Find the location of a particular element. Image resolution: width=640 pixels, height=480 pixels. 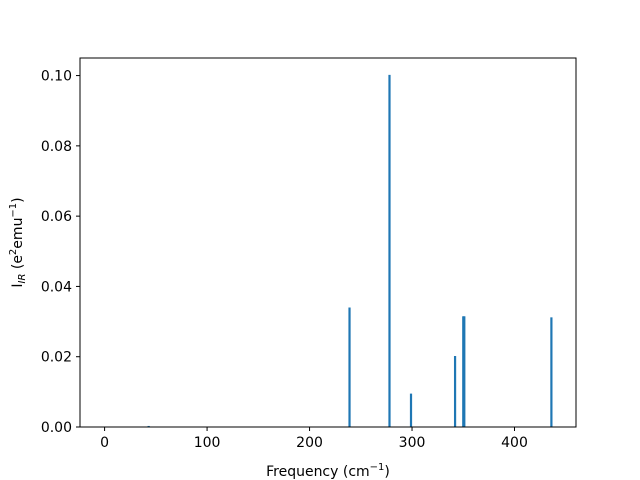

x-axis-label: Frequency (cm−1) is located at coordinates (328, 471).